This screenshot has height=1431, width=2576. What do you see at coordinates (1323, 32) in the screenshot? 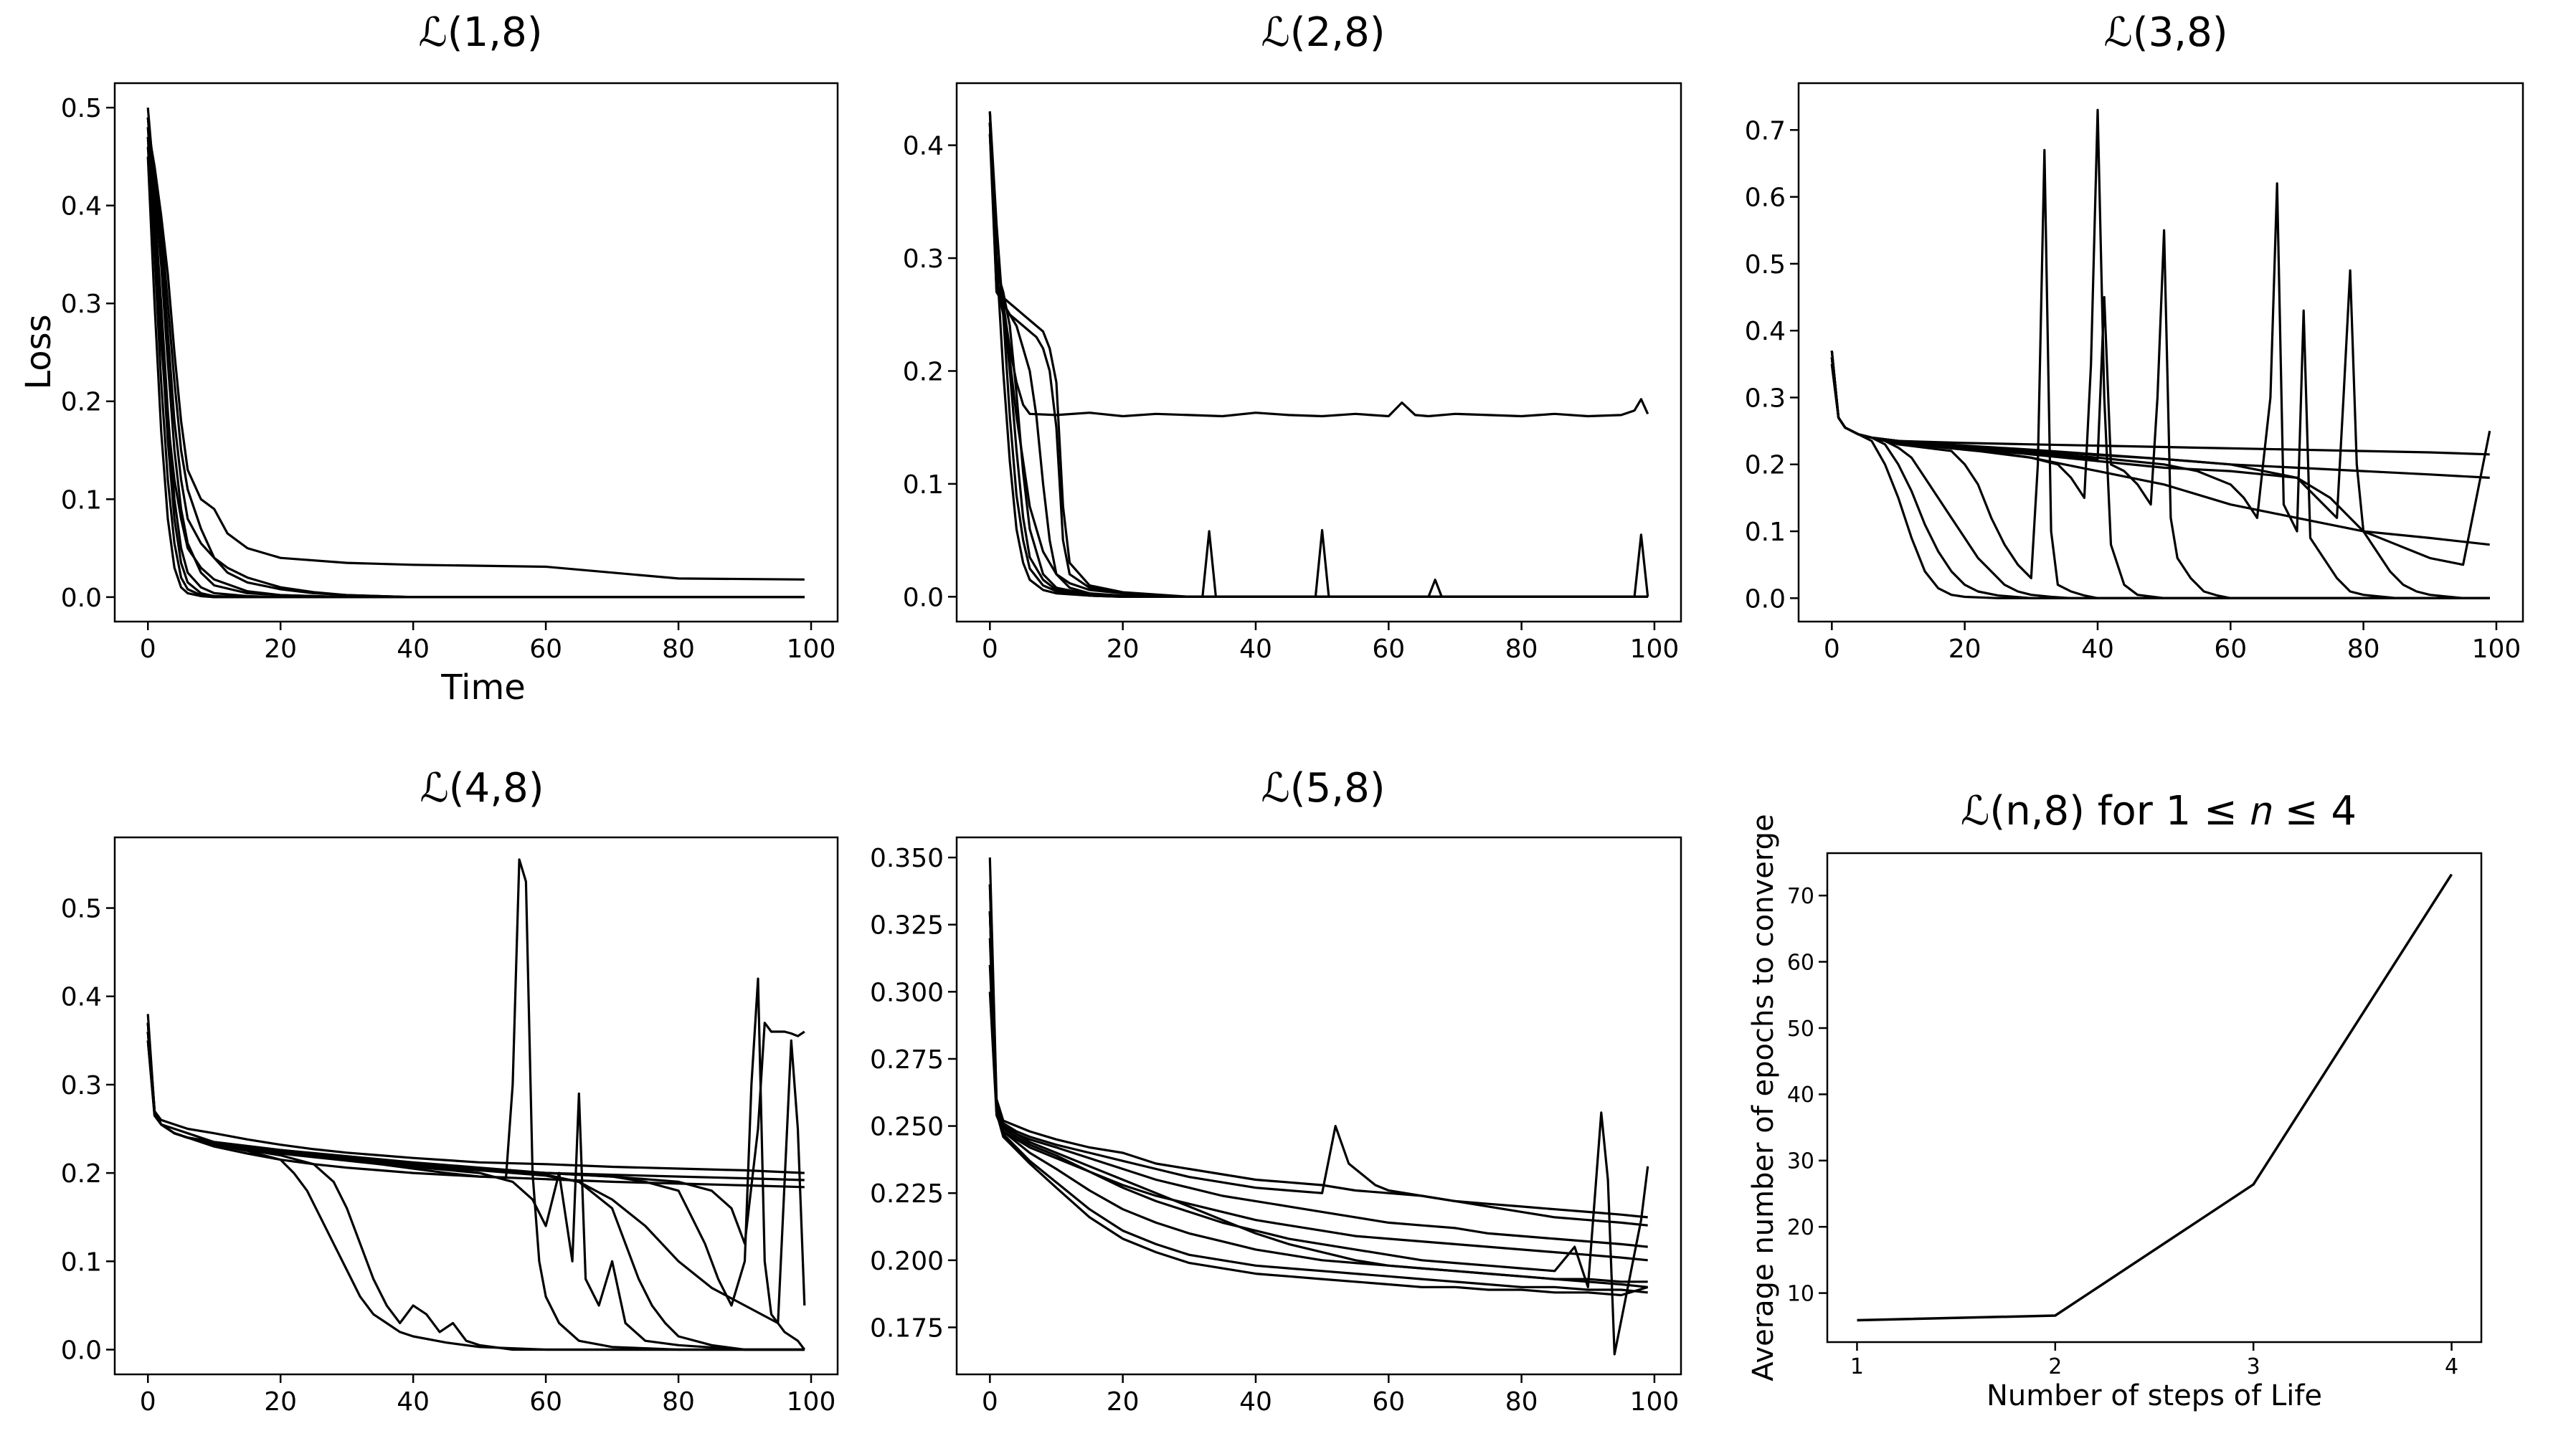
I see `chart-title: ℒ(2,8)` at bounding box center [1323, 32].